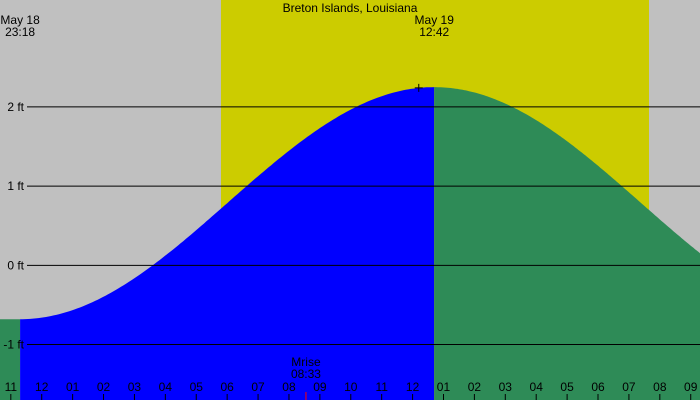  What do you see at coordinates (13, 226) in the screenshot?
I see `y-axis-labels: 2 ft 1 ft 0 ft -1 ft` at bounding box center [13, 226].